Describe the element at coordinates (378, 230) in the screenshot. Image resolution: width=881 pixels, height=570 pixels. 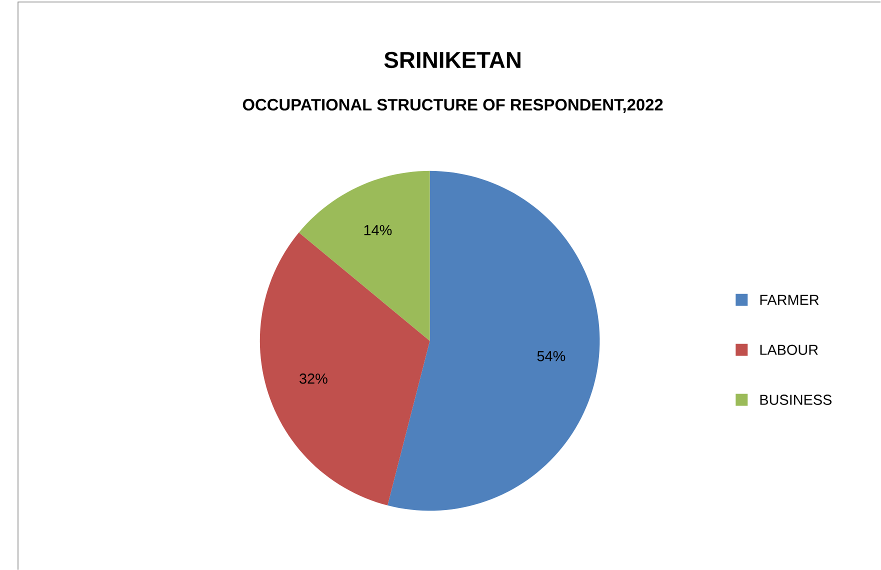
I see `data-label: 14%` at that location.